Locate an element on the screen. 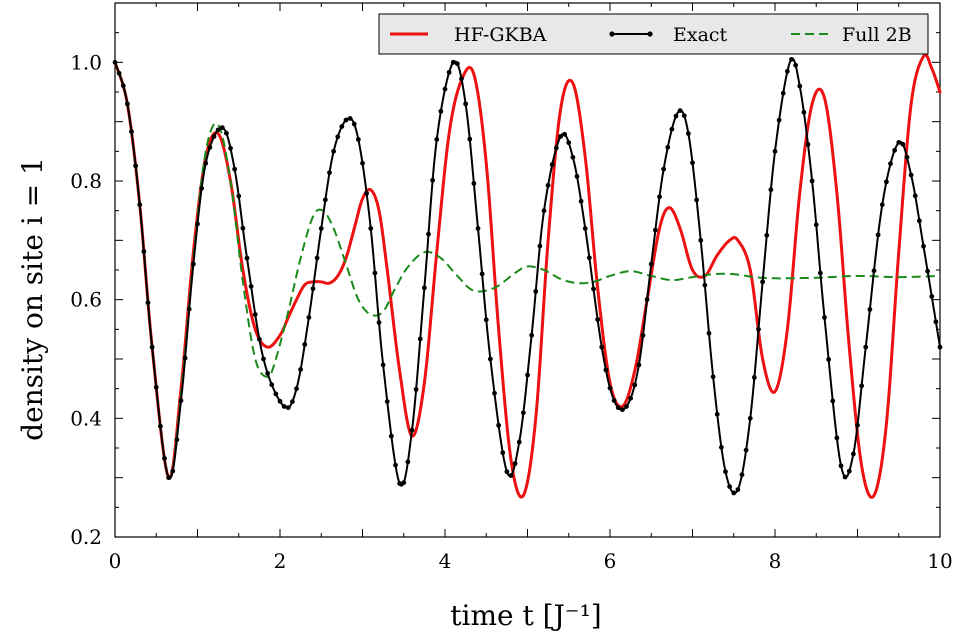  legend-label-hf-gkba: HF-GKBA is located at coordinates (500, 35).